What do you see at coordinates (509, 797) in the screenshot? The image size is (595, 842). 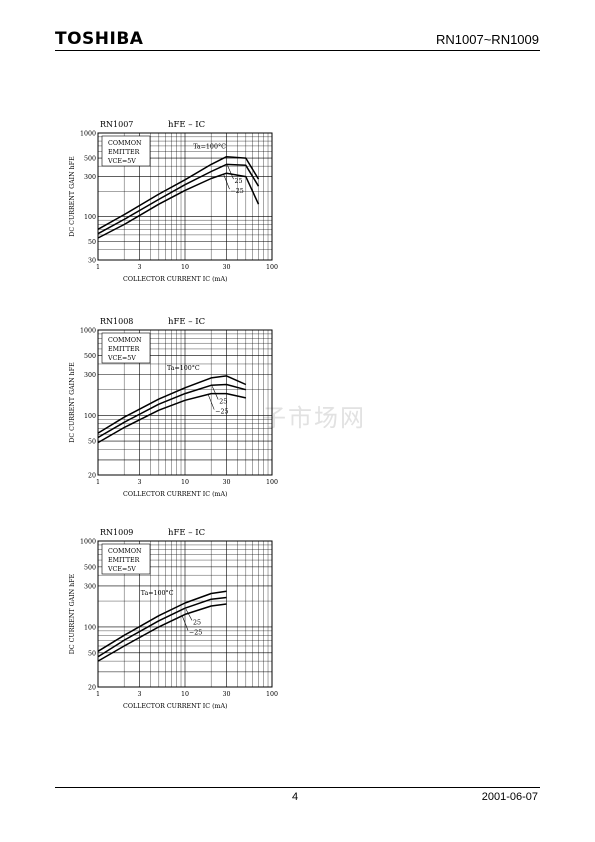 I see `document-date: 2001-06-07` at bounding box center [509, 797].